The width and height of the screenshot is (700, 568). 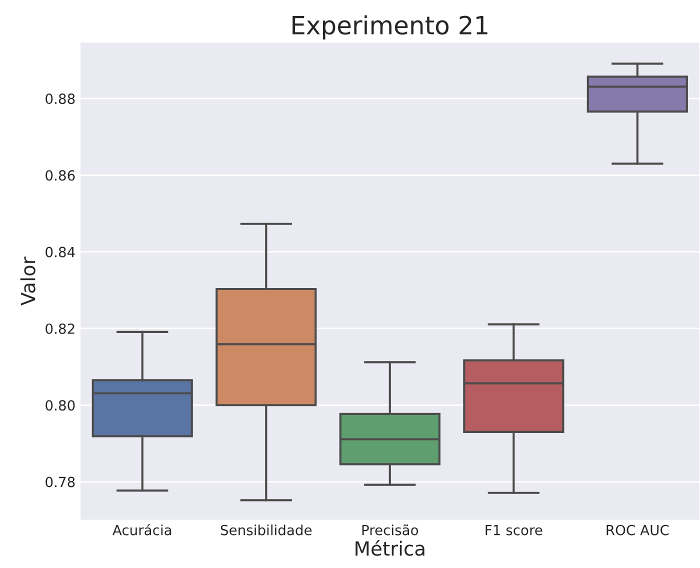 What do you see at coordinates (266, 530) in the screenshot?
I see `x-tick-label: Sensibilidade` at bounding box center [266, 530].